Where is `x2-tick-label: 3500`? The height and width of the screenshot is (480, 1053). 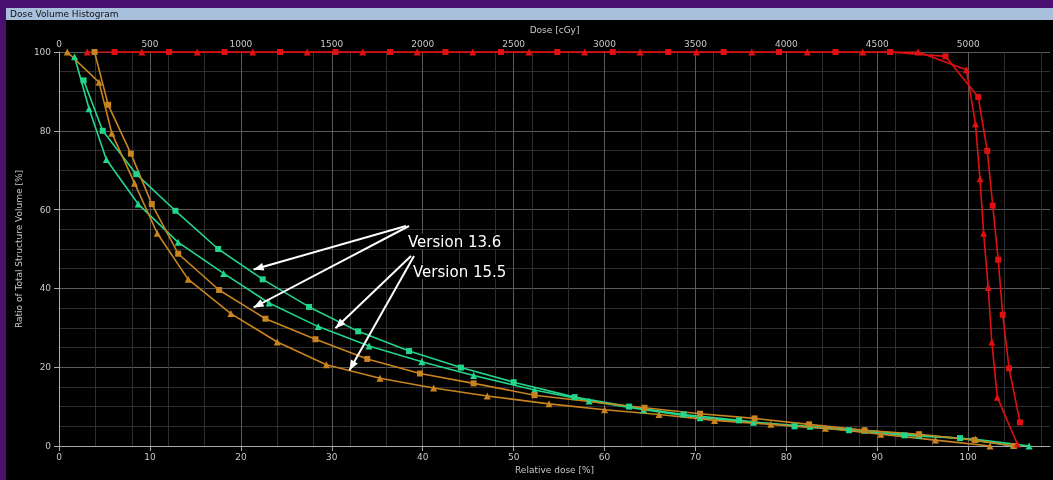
x2-tick-label: 3500 is located at coordinates (696, 43).